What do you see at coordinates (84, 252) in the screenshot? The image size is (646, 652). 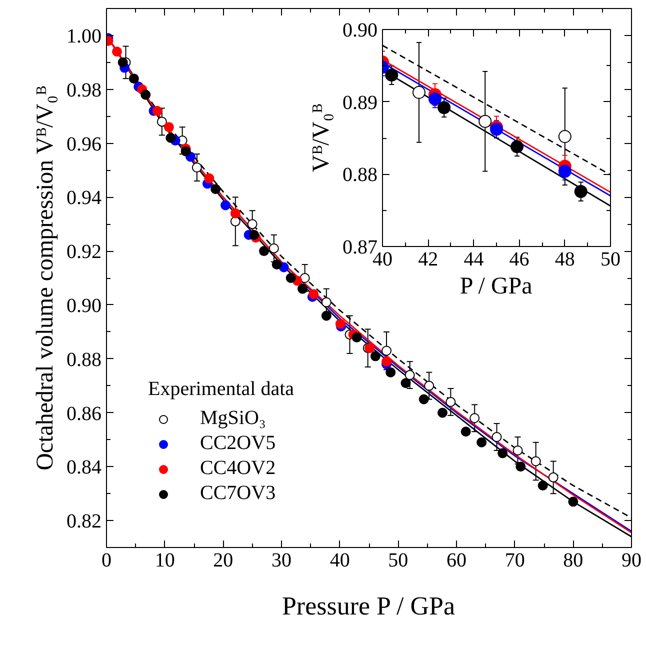 I see `y-tick-label: 0.92` at bounding box center [84, 252].